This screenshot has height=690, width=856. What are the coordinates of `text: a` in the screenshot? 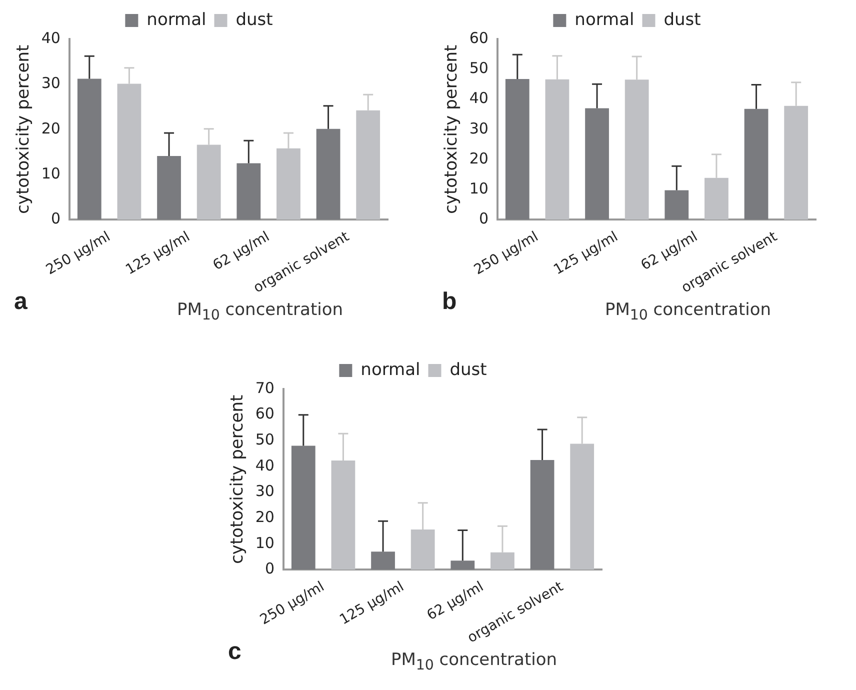 It's located at (21, 302).